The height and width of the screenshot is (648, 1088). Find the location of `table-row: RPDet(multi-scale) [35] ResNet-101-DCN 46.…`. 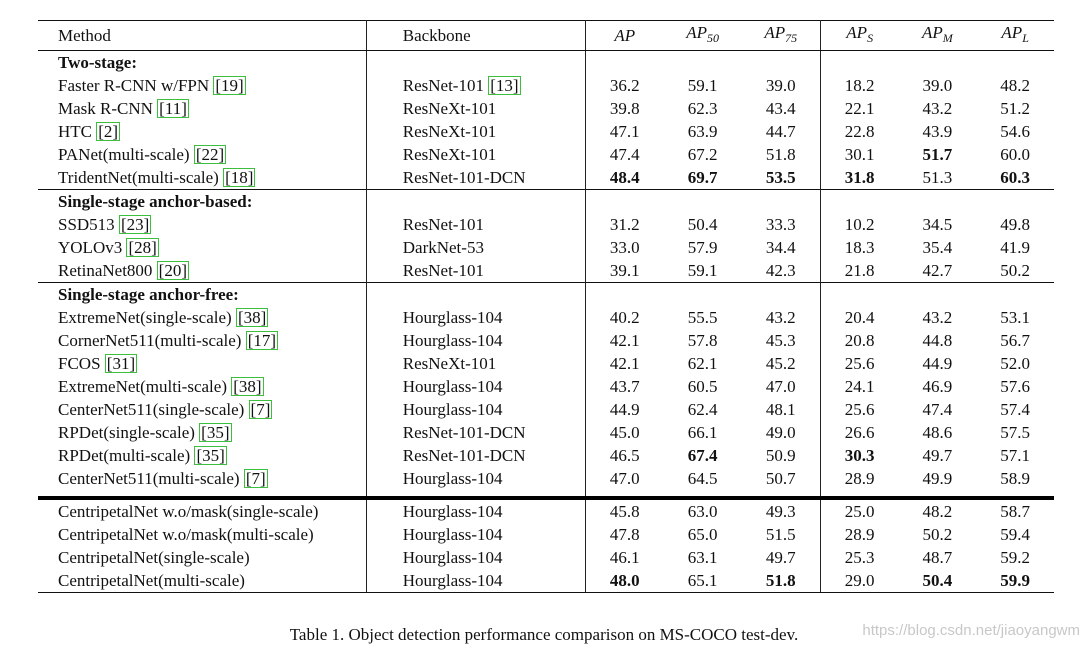

table-row: RPDet(multi-scale) [35] ResNet-101-DCN 46.… is located at coordinates (546, 455).